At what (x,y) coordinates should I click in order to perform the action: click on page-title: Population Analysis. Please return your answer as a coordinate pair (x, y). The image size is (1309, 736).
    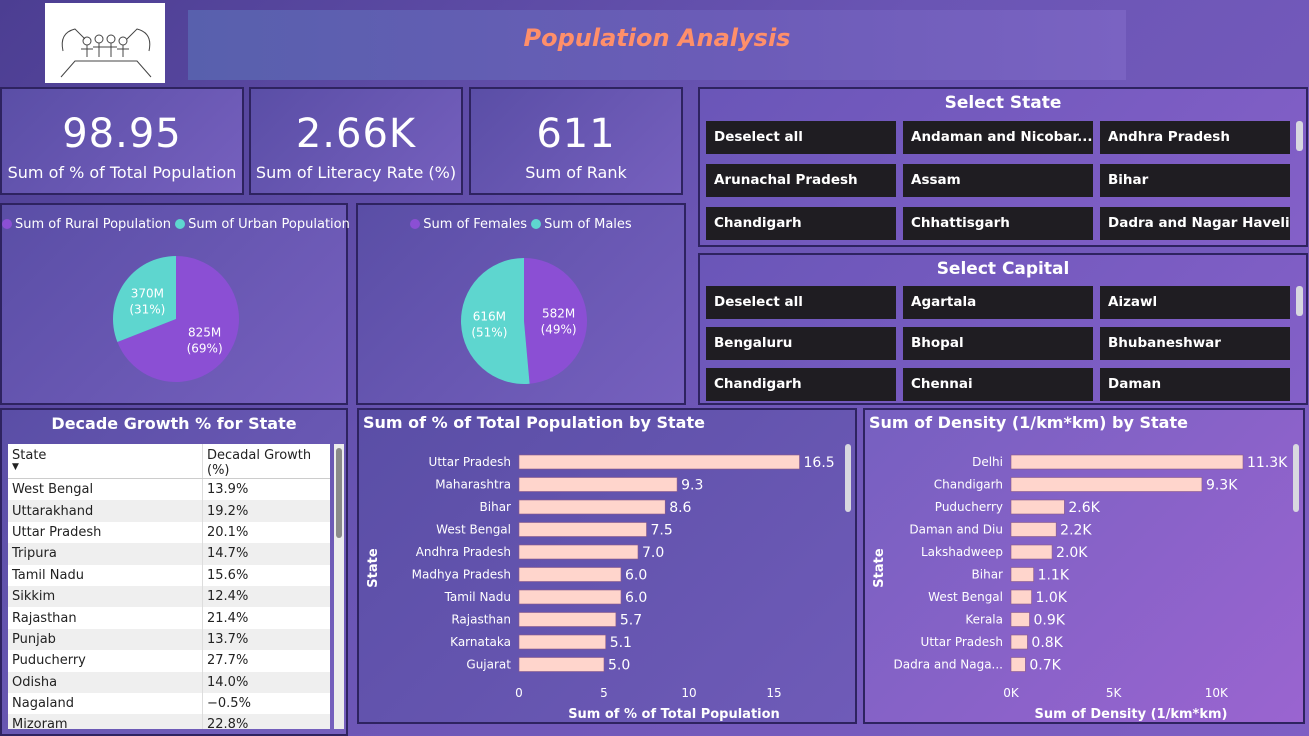
    Looking at the image, I should click on (657, 38).